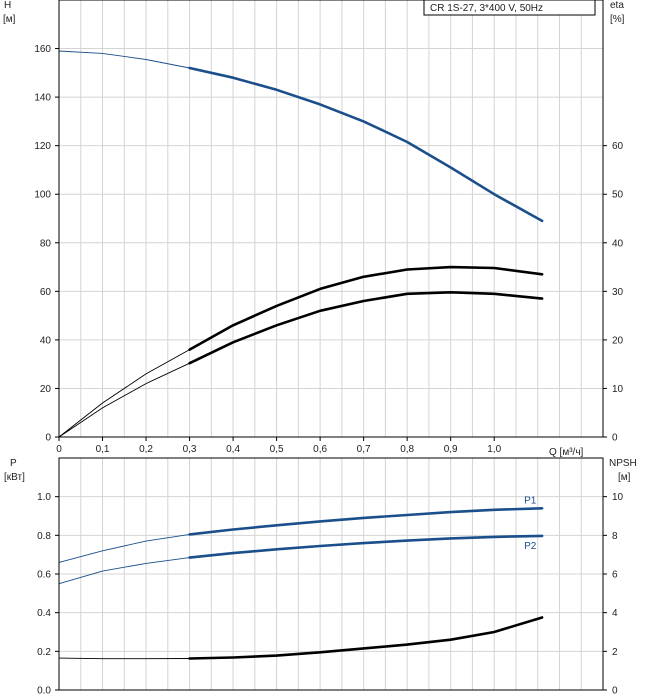 This screenshot has width=658, height=700. I want to click on x-tick-label: 0,4, so click(233, 449).